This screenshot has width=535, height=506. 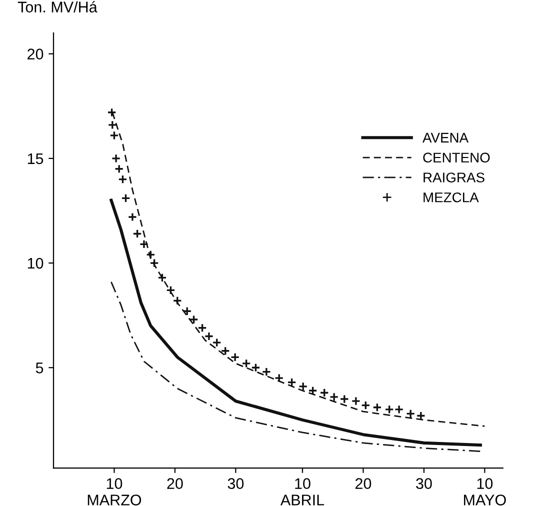 What do you see at coordinates (451, 197) in the screenshot?
I see `legend-label: MEZCLA` at bounding box center [451, 197].